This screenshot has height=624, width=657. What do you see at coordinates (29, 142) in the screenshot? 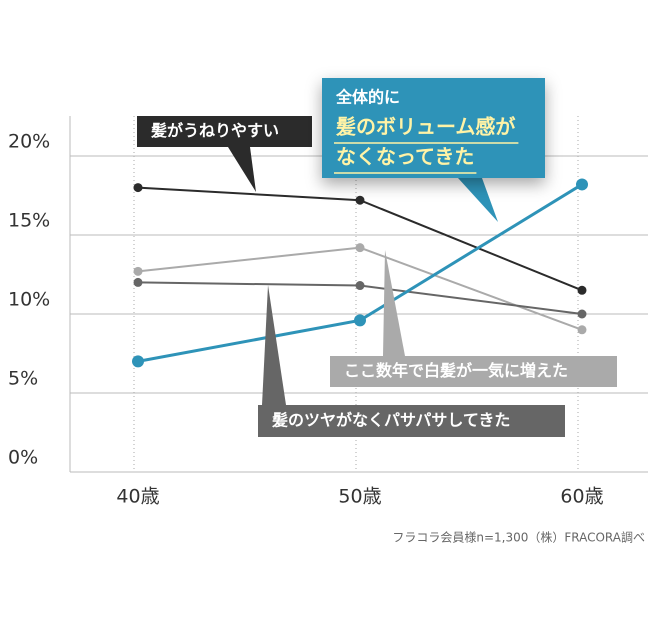
I see `y-tick-label: 20%` at bounding box center [29, 142].